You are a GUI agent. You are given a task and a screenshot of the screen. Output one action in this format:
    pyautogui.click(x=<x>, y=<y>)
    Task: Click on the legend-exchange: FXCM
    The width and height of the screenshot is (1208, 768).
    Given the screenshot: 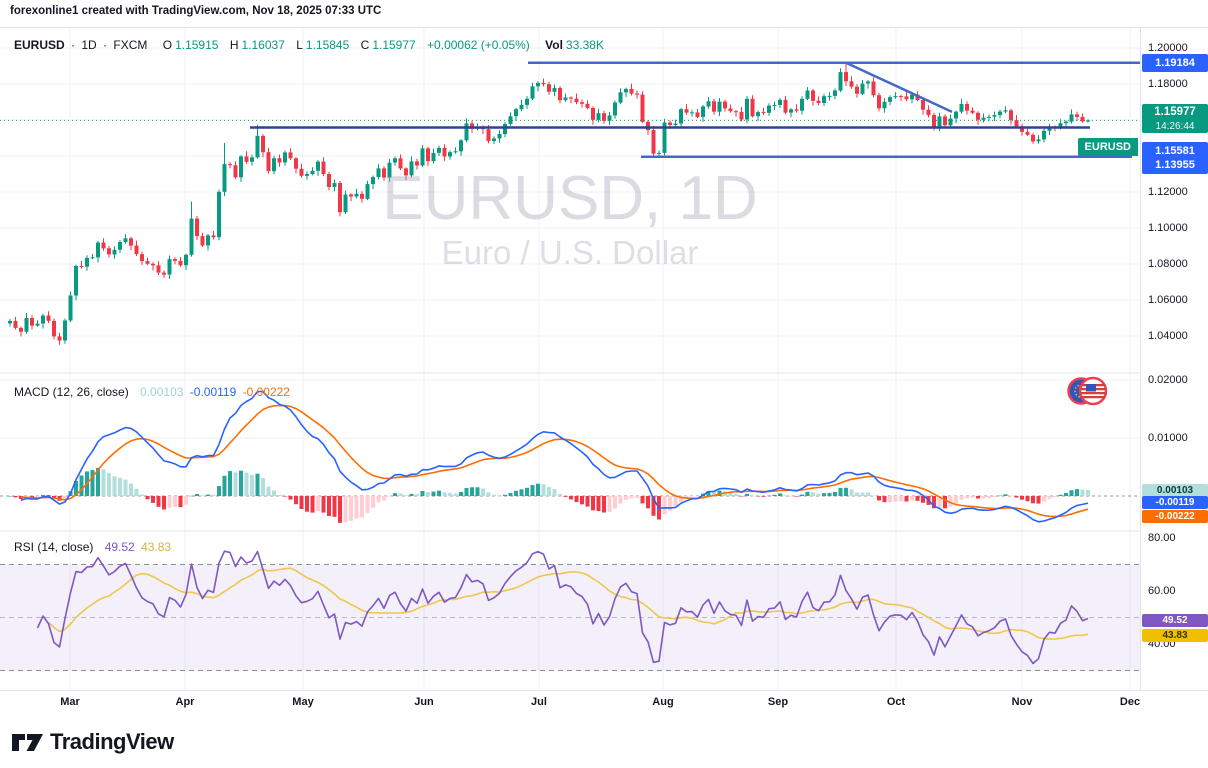 What is the action you would take?
    pyautogui.click(x=130, y=45)
    